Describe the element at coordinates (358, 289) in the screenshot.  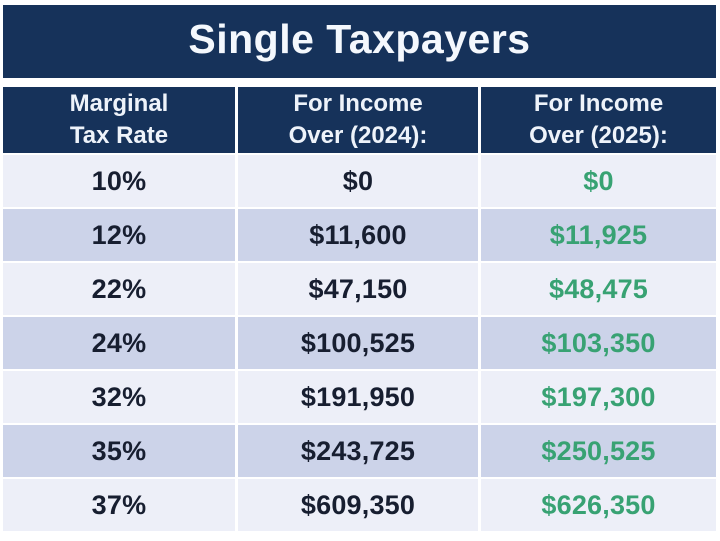
I see `cell-income-2024-row3: $47,150` at that location.